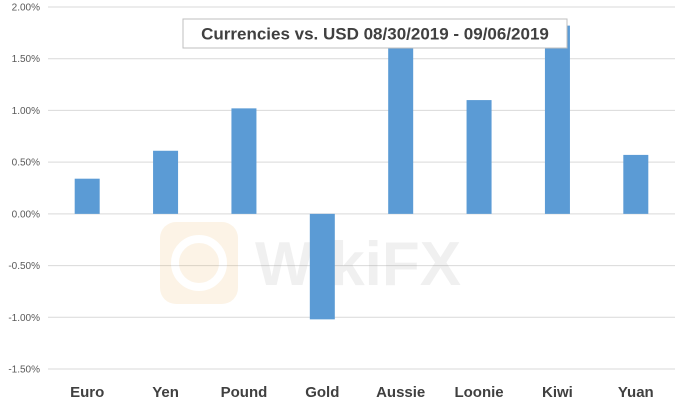  I want to click on x-tick-label: Gold, so click(322, 392).